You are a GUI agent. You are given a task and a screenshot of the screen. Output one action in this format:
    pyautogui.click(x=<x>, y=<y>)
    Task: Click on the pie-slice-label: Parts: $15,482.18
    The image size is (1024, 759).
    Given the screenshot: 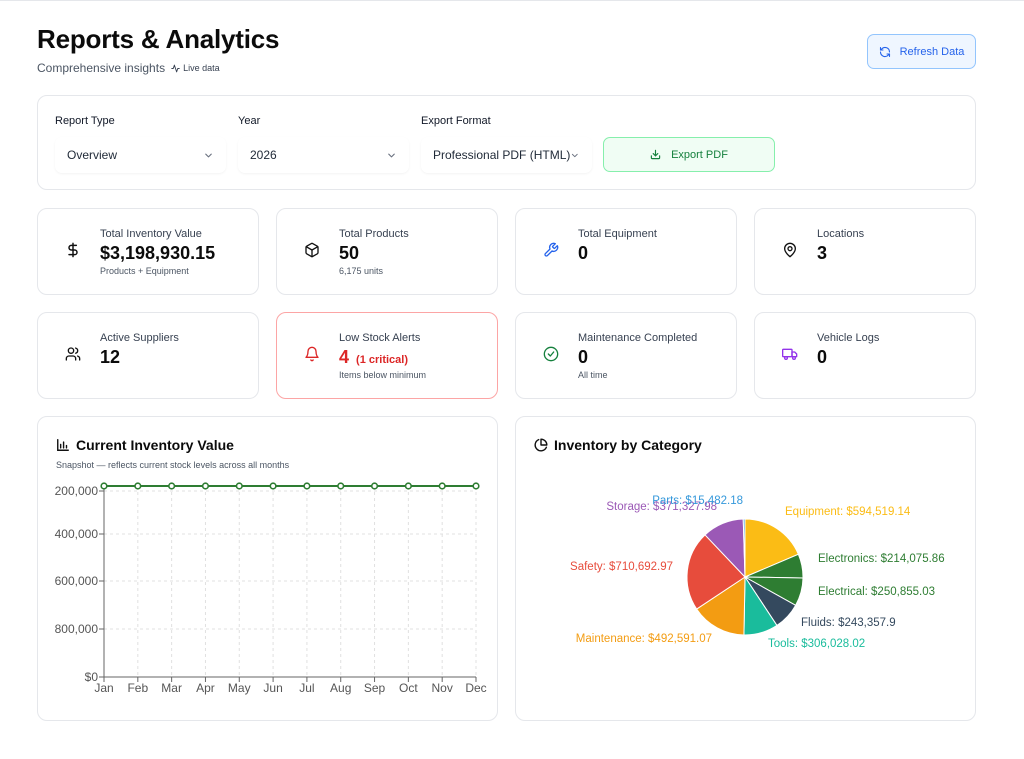 What is the action you would take?
    pyautogui.click(x=697, y=501)
    